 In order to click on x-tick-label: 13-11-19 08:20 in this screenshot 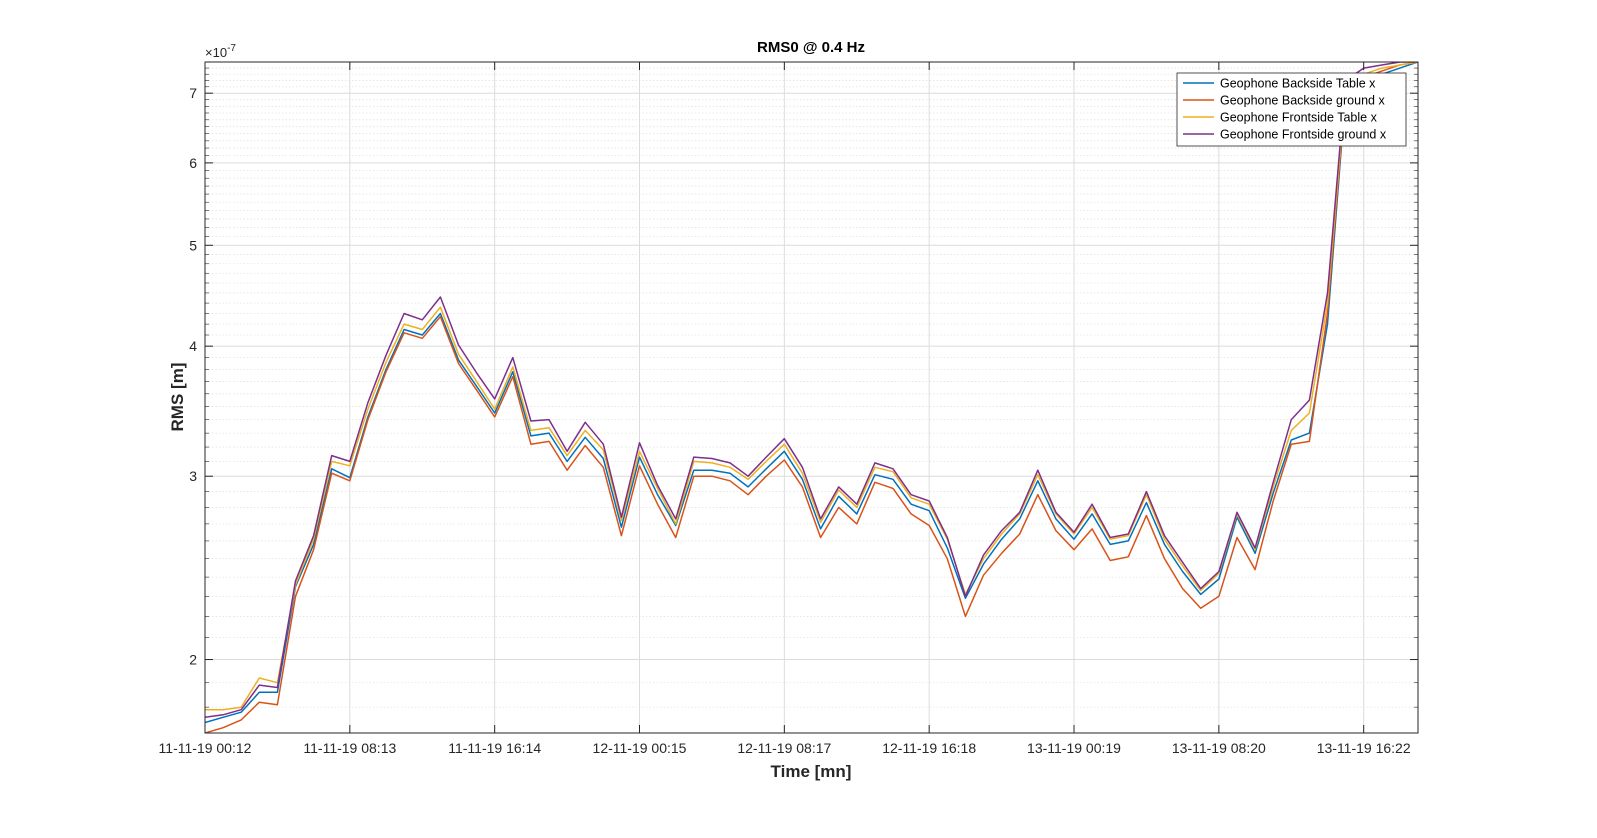, I will do `click(1219, 748)`.